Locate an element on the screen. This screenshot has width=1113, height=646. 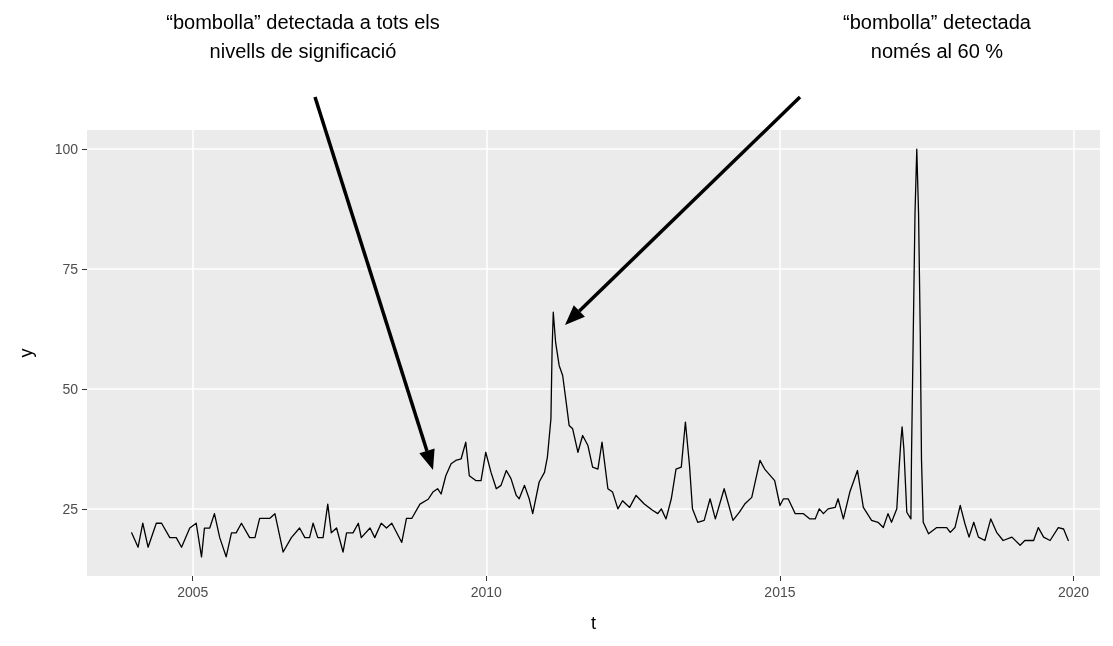
y-tick-label: 50 is located at coordinates (70, 388).